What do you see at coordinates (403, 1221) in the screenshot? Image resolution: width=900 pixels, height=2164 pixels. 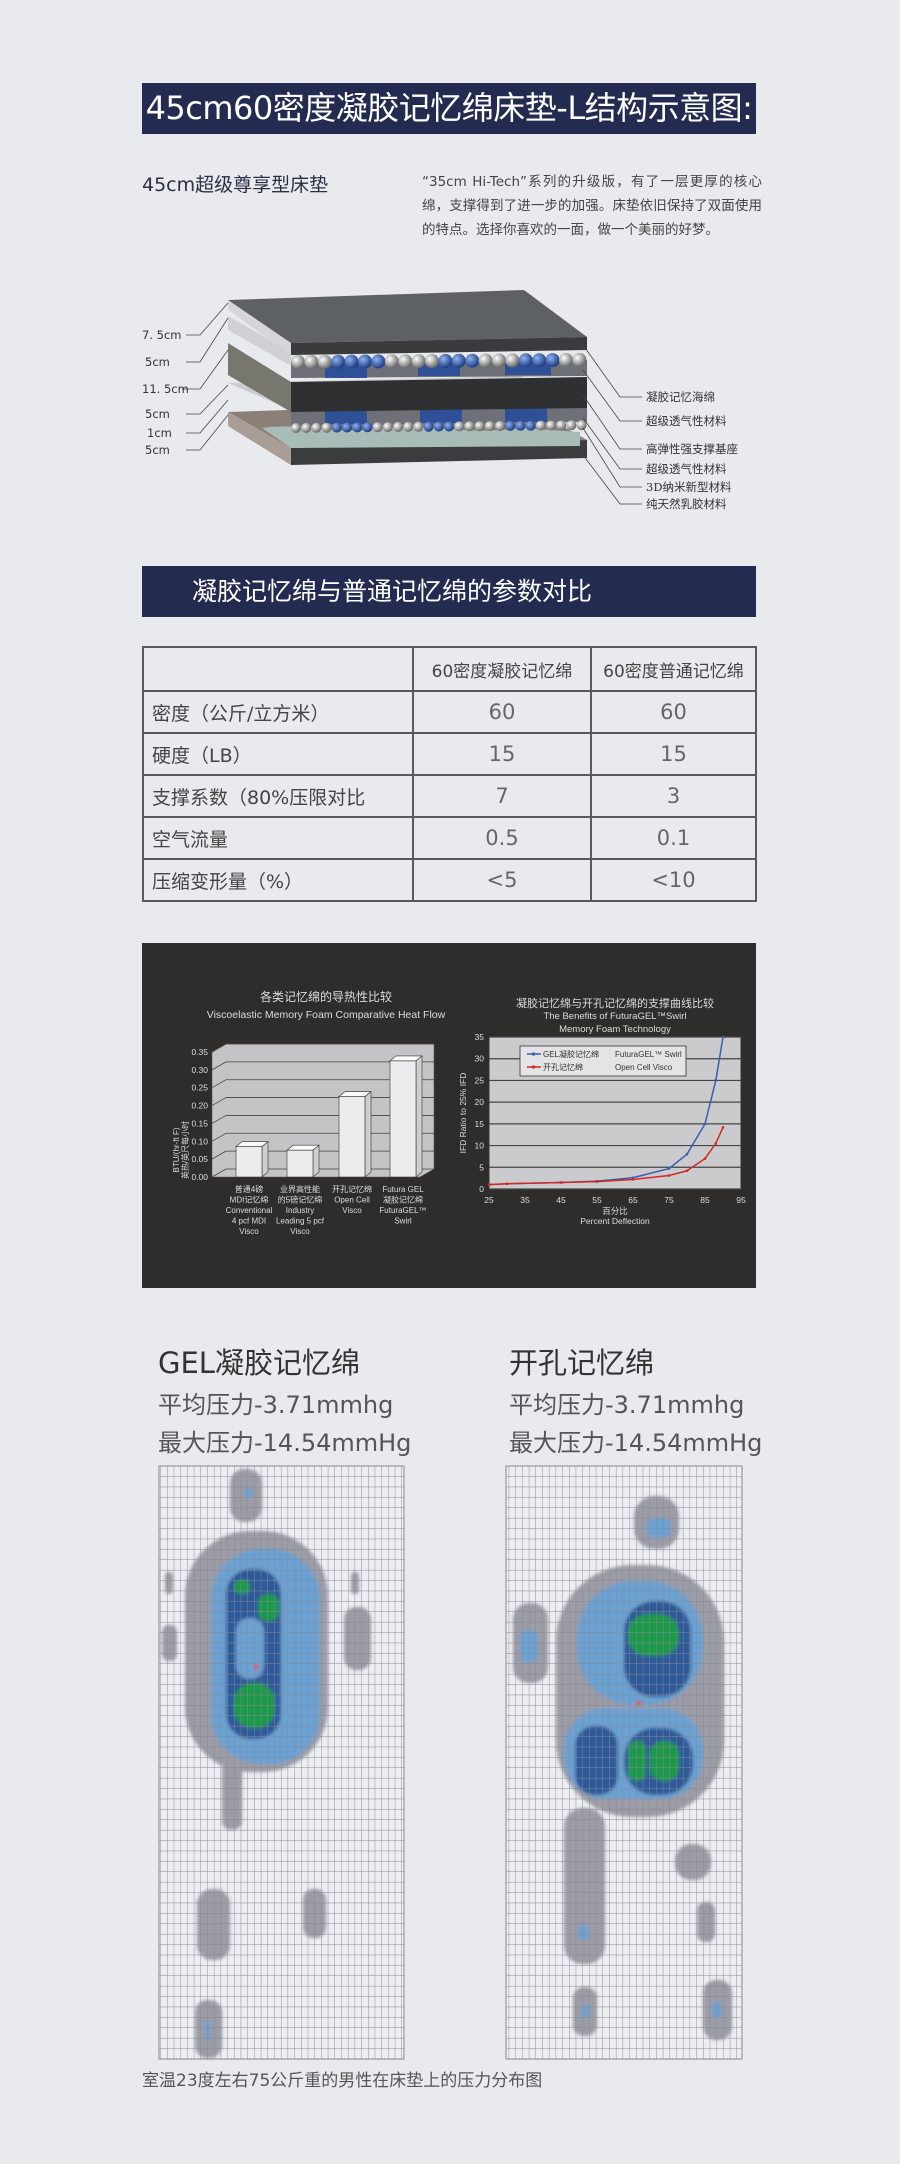 I see `bar-category-label: Swirl` at bounding box center [403, 1221].